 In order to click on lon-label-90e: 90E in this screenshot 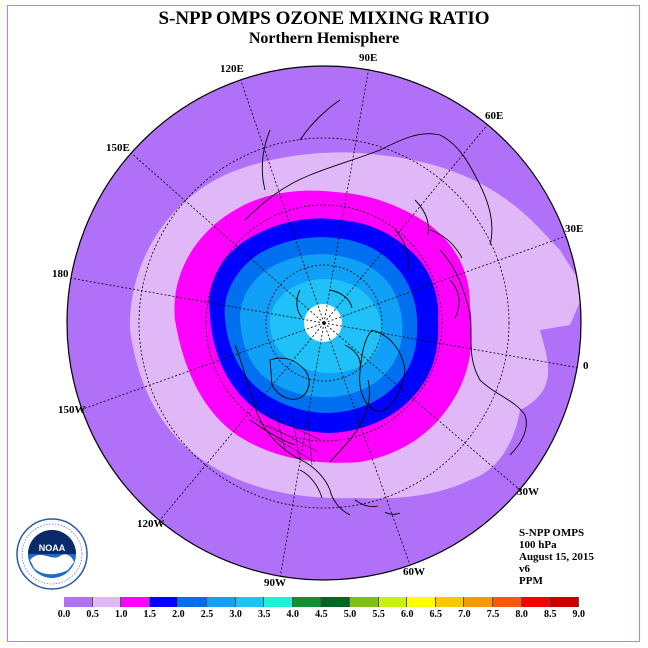, I will do `click(368, 58)`.